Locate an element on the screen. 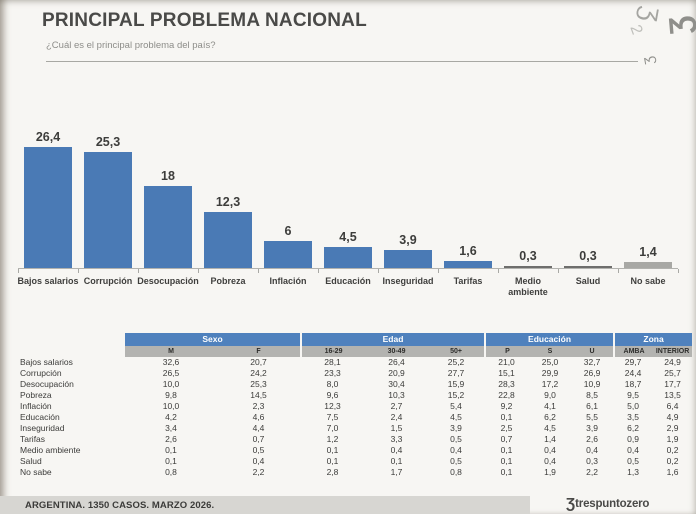  table-cell: 3,5 is located at coordinates (633, 417).